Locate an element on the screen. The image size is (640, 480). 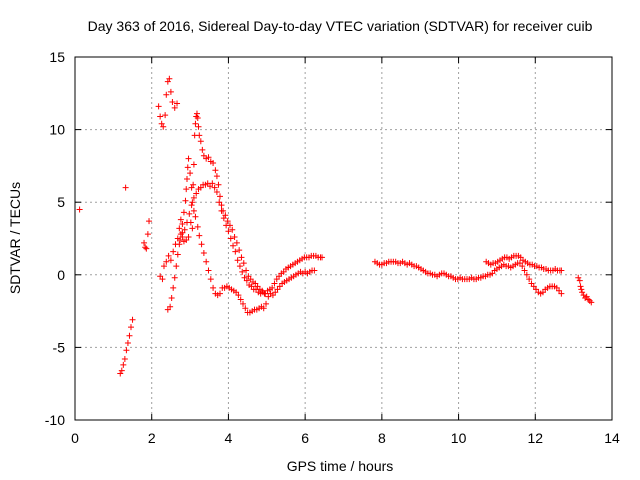
x-axis-label: GPS time / hours is located at coordinates (340, 466).